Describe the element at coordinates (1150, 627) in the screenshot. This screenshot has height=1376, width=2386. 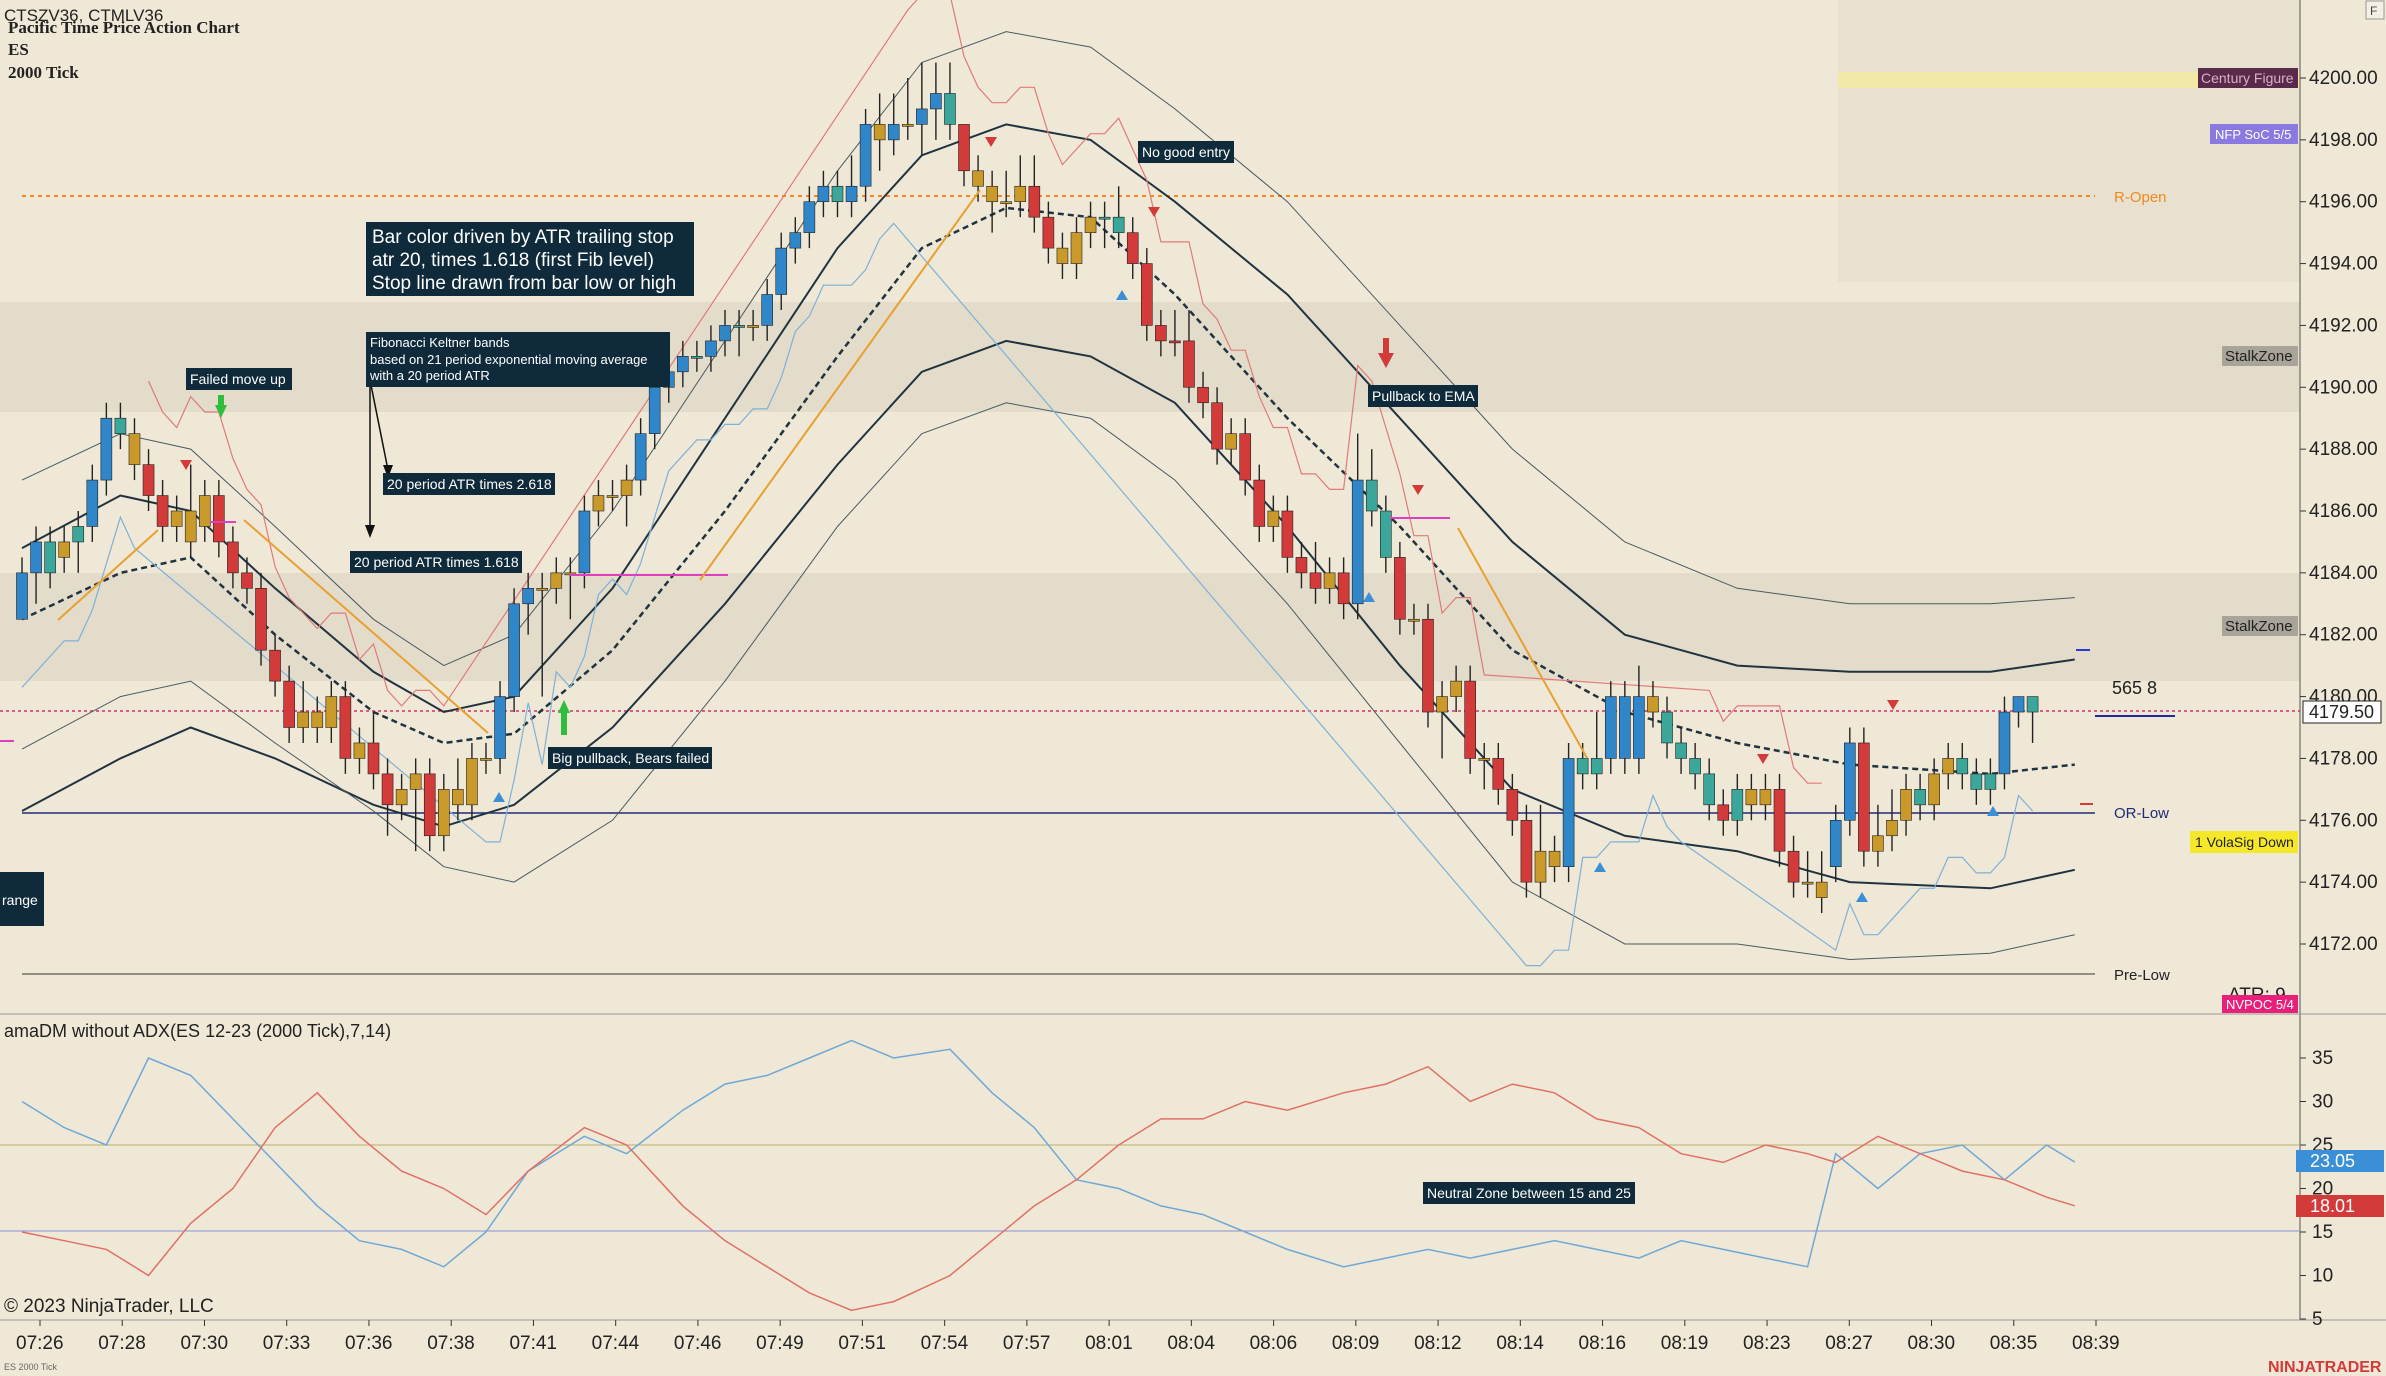
I see `stalk-zone-lower` at that location.